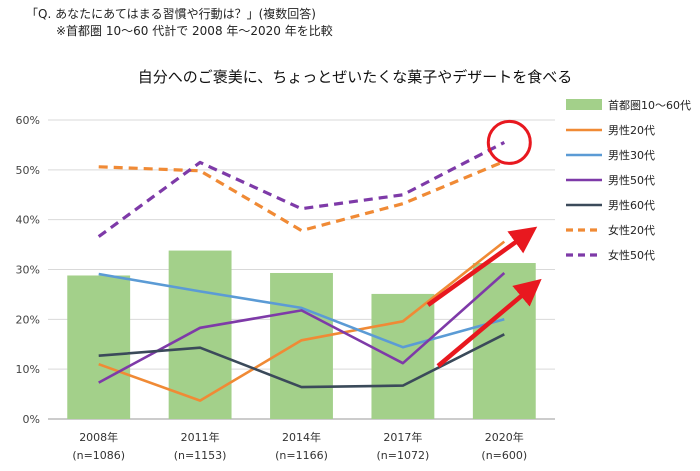 The image size is (700, 471). I want to click on x-tick-label: 2008年, so click(98, 437).